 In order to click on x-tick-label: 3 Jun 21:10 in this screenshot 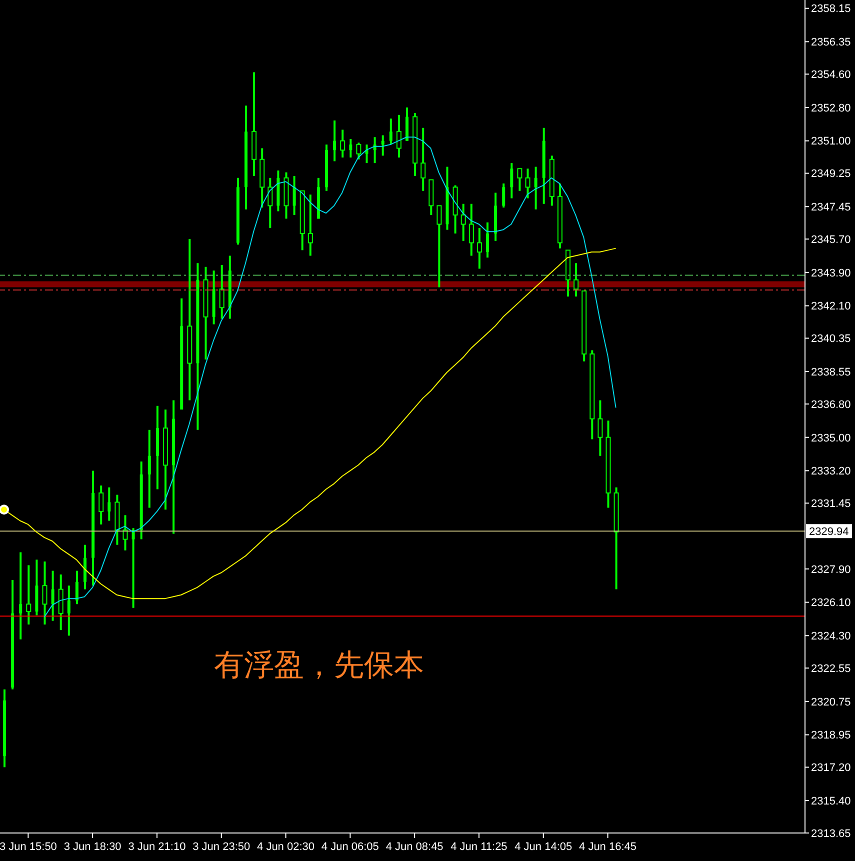, I will do `click(157, 847)`.